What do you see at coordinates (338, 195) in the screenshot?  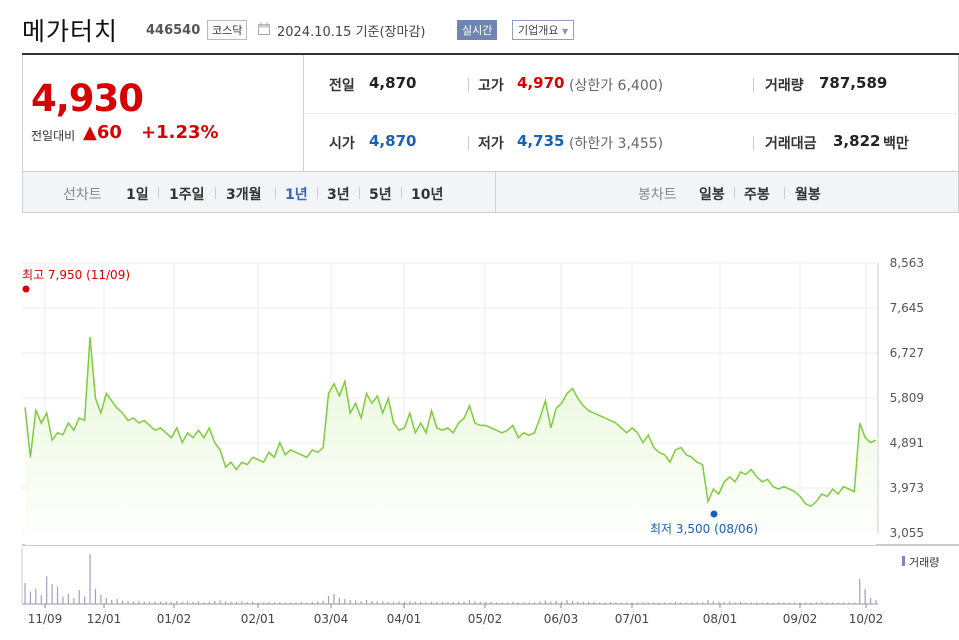 I see `tab-3year: 3년` at bounding box center [338, 195].